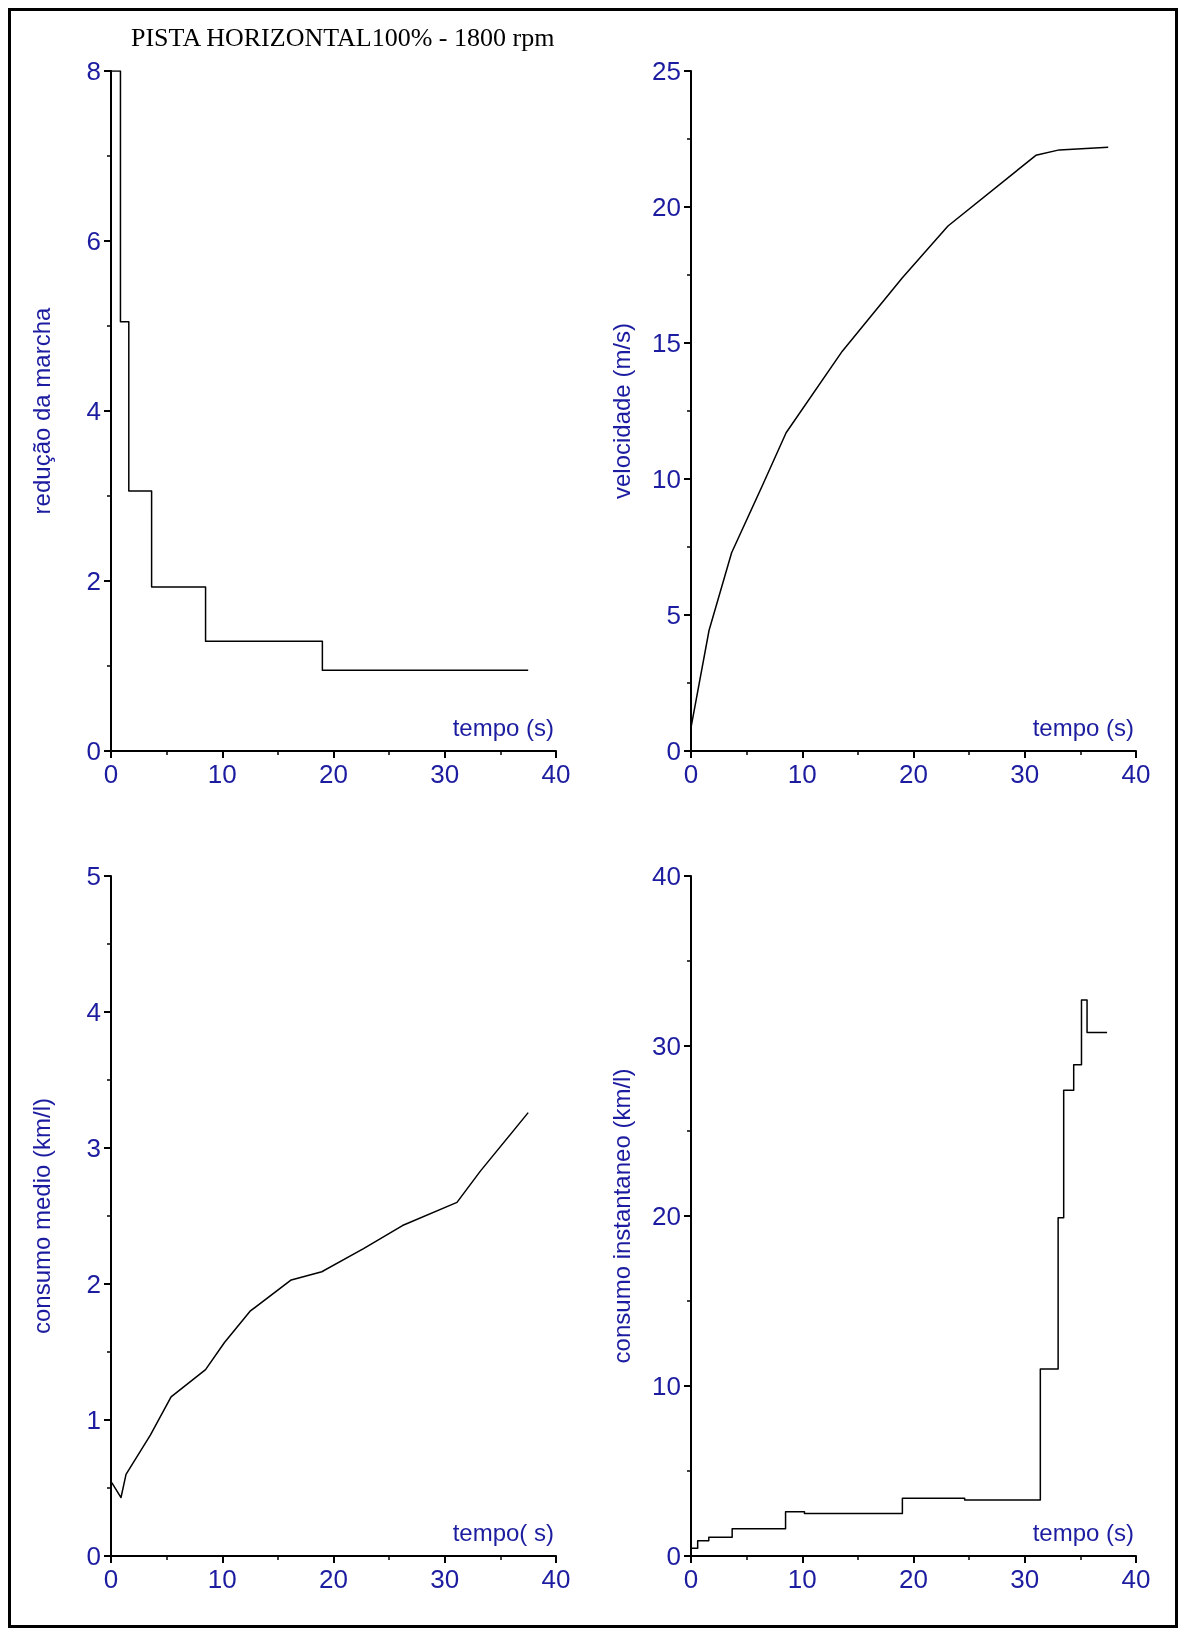 This screenshot has width=1195, height=1645. What do you see at coordinates (621, 1216) in the screenshot?
I see `y-axis-title: consumo instantaneo (km/l)` at bounding box center [621, 1216].